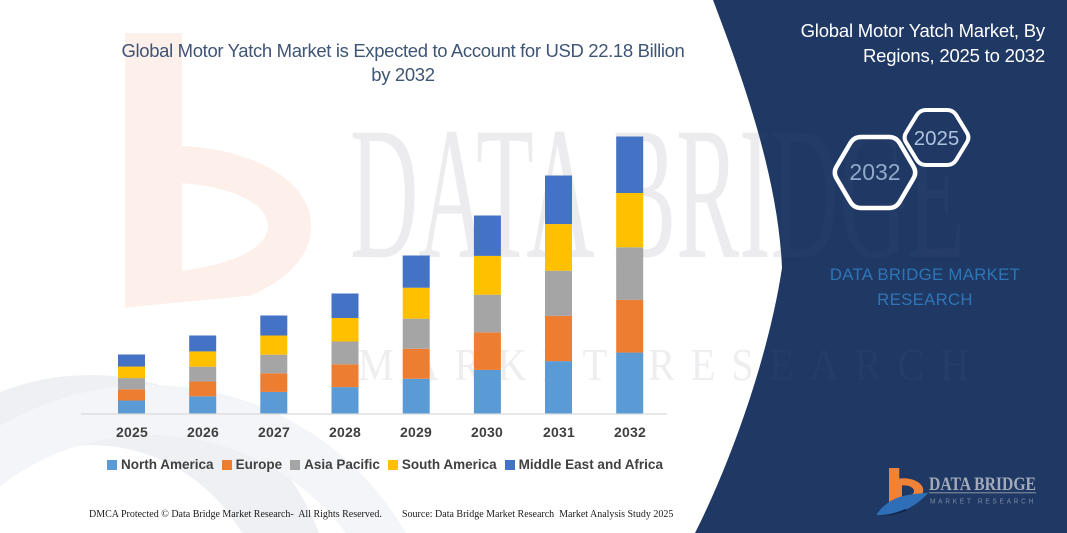 The width and height of the screenshot is (1067, 533). Describe the element at coordinates (874, 172) in the screenshot. I see `svg-text: 2032` at that location.